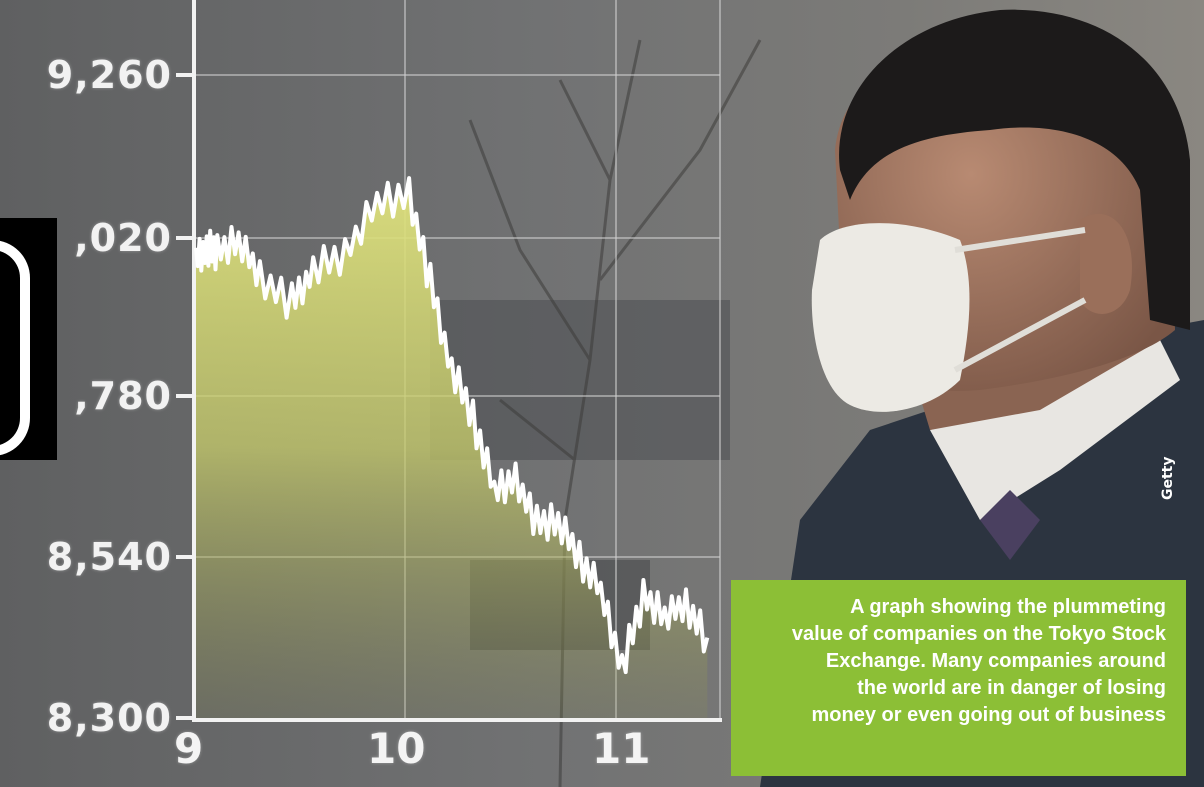 This screenshot has height=787, width=1204. Describe the element at coordinates (978, 634) in the screenshot. I see `caption-line: value of companies on the Tokyo Stock` at that location.